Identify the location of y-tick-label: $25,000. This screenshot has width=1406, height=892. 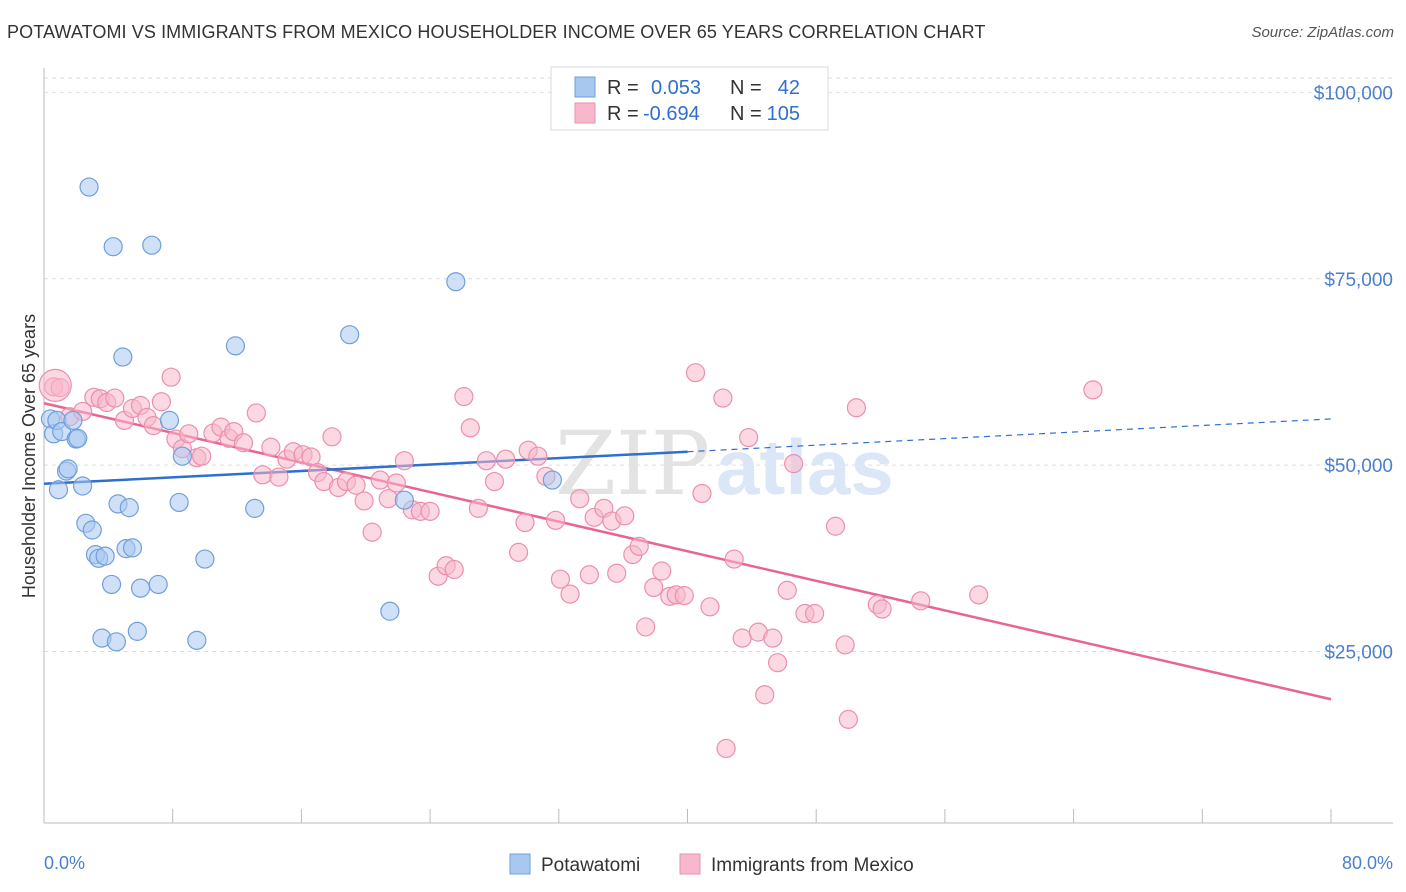
(1358, 653).